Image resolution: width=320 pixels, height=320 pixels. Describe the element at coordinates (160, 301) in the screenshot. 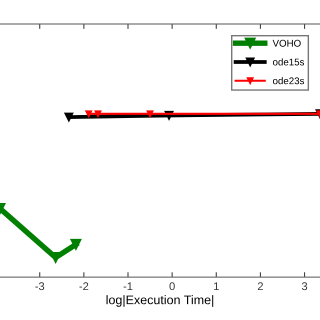

I see `x-axis-title: log|Execution Time|` at that location.